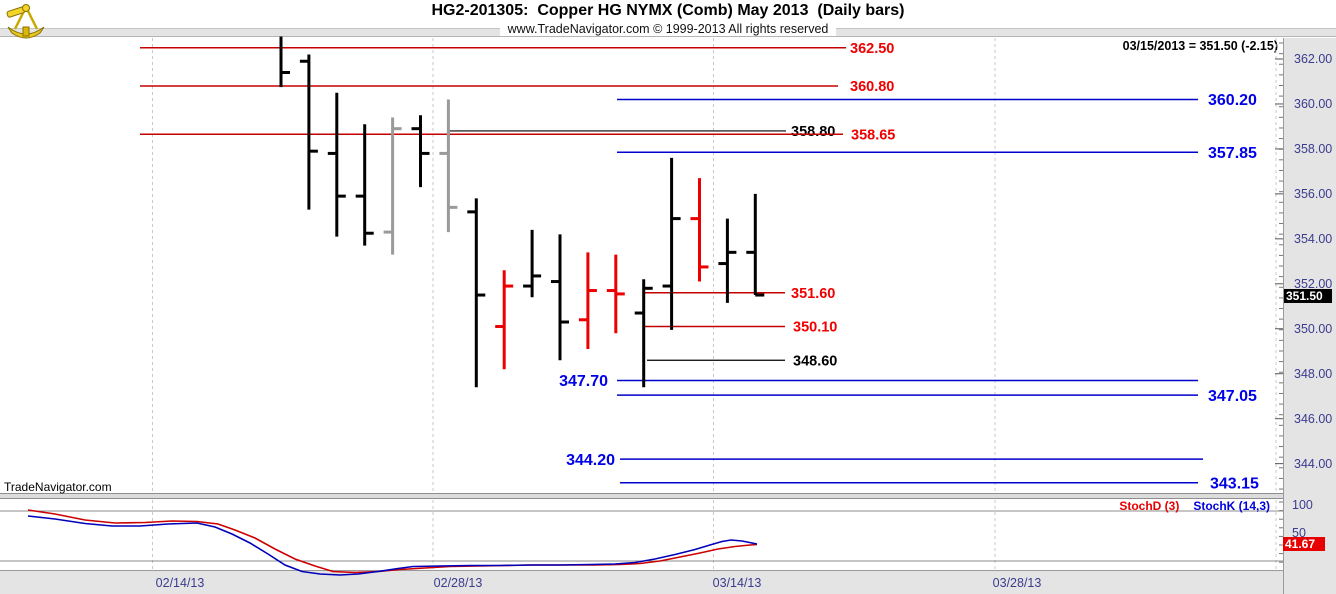 This screenshot has width=1336, height=594. What do you see at coordinates (392, 545) in the screenshot?
I see `stochk-curve` at bounding box center [392, 545].